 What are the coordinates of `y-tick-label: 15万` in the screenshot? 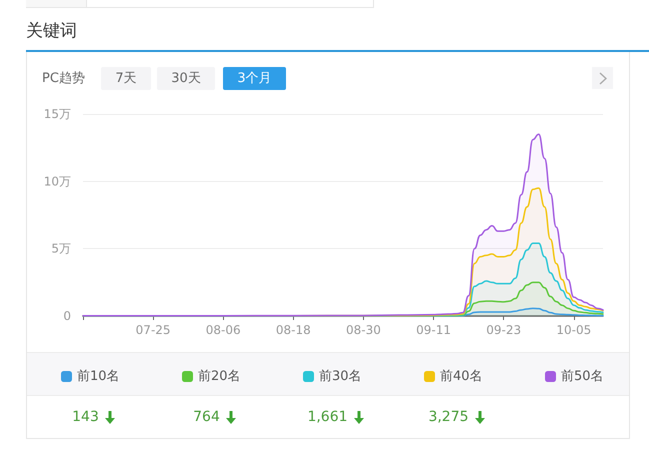 It's located at (57, 114).